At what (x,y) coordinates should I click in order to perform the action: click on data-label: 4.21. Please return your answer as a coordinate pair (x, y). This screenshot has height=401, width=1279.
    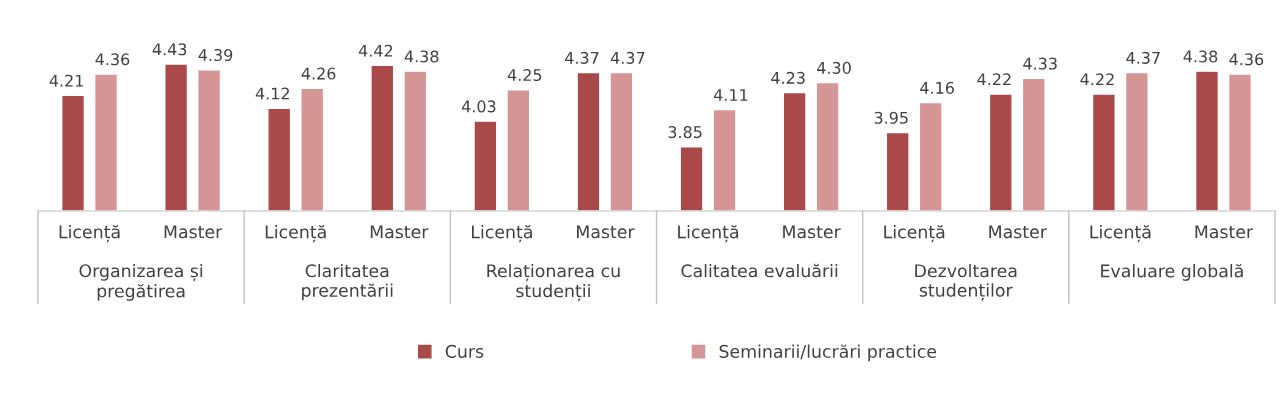
    Looking at the image, I should click on (66, 80).